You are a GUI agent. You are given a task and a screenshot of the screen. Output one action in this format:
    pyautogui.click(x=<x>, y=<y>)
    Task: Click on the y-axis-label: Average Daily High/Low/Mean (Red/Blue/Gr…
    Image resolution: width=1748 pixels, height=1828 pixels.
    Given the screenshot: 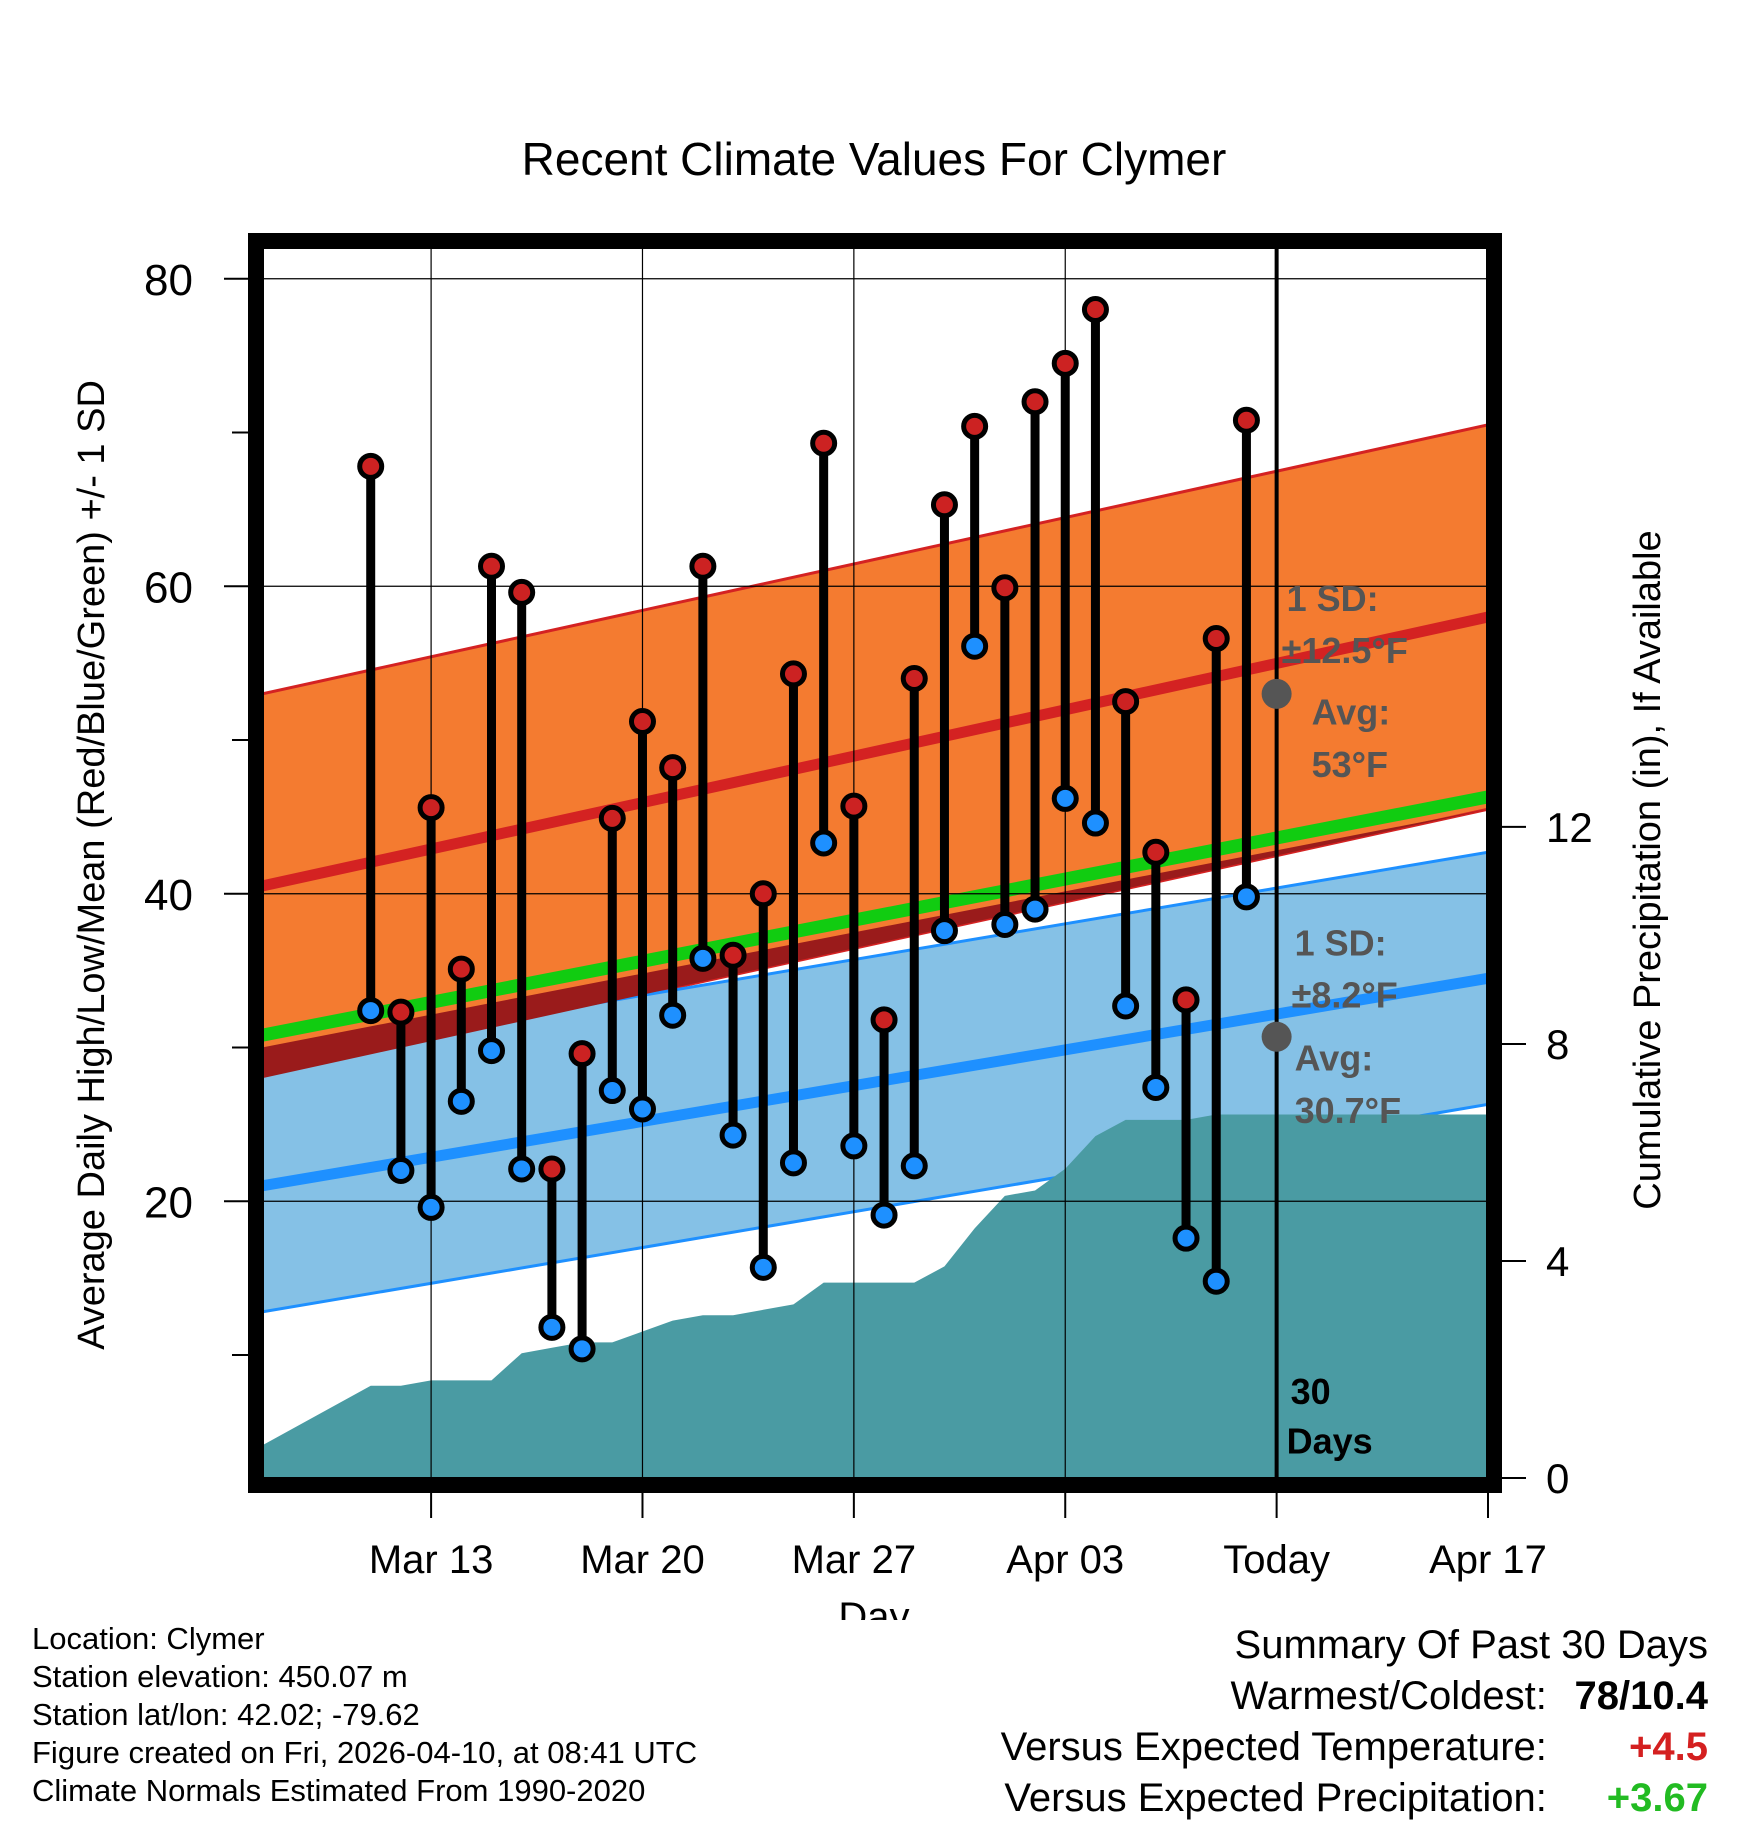 What is the action you would take?
    pyautogui.click(x=92, y=865)
    